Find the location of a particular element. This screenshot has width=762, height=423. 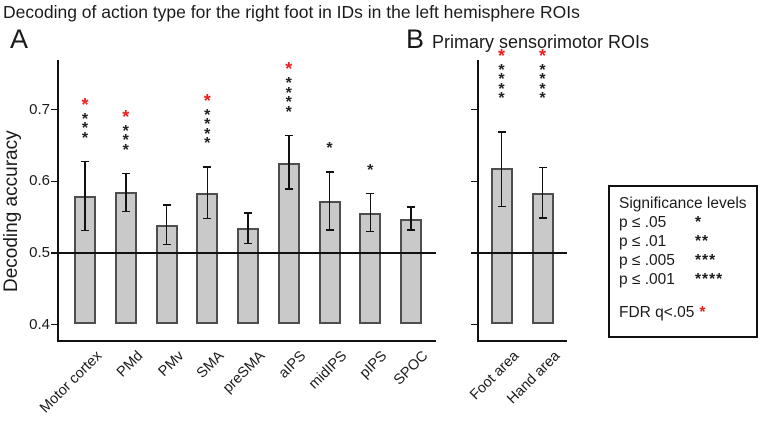

y-axis-tick-label: 0.5 is located at coordinates (39, 252).